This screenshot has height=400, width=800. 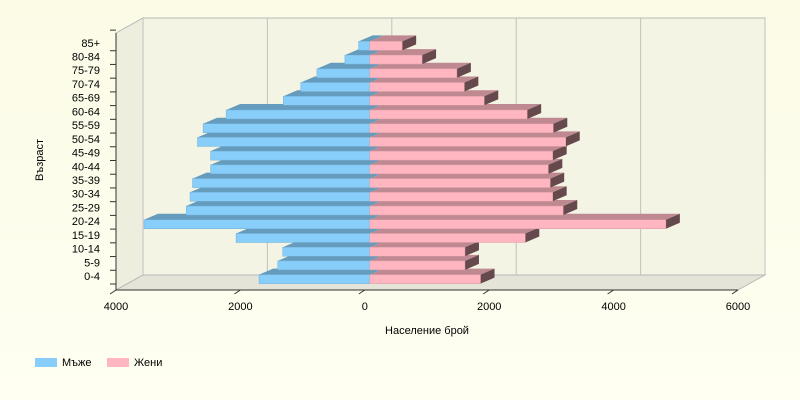 I want to click on x-tick-label: 4000, so click(x=116, y=307).